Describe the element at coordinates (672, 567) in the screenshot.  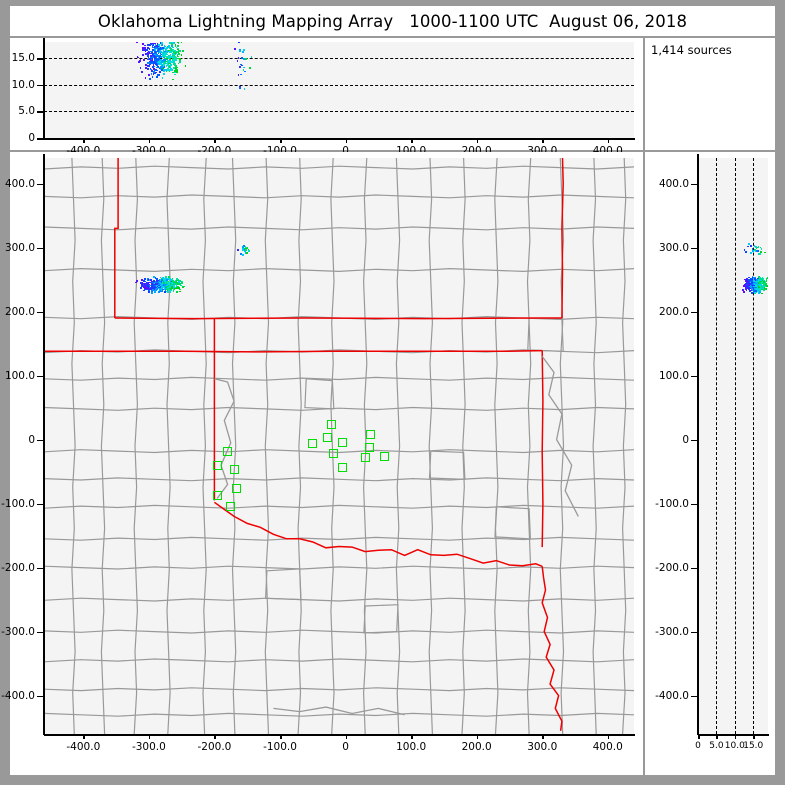
I see `y-axis-tick-label: -200.0` at that location.